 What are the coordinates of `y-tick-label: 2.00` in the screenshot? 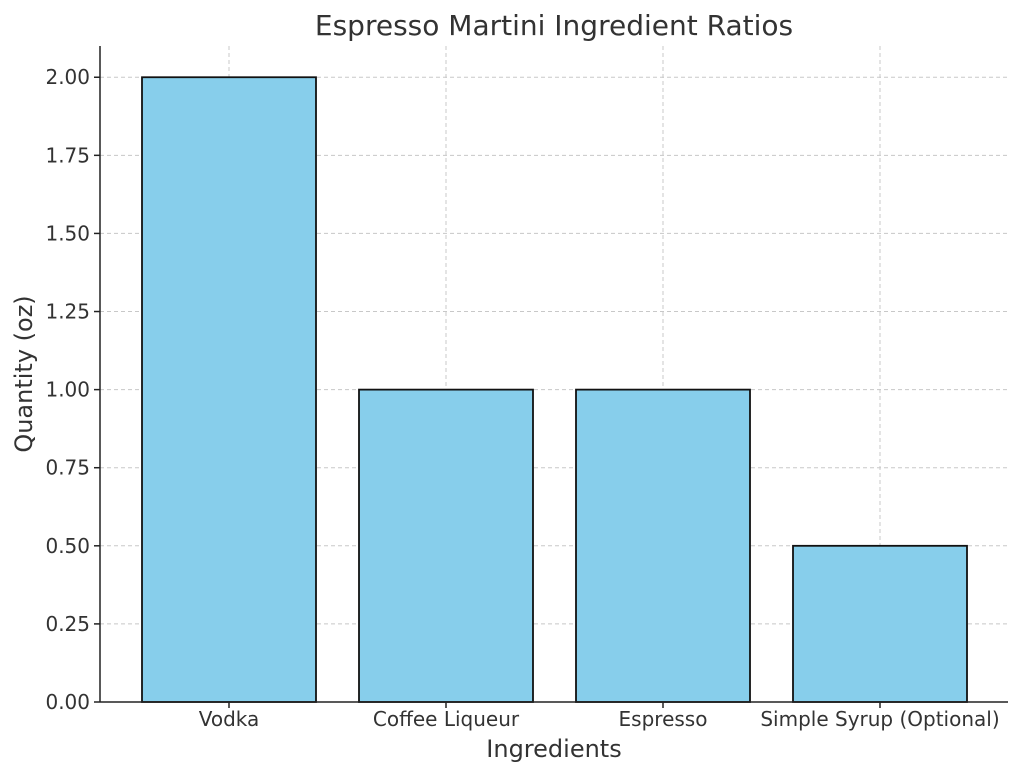 It's located at (67, 77).